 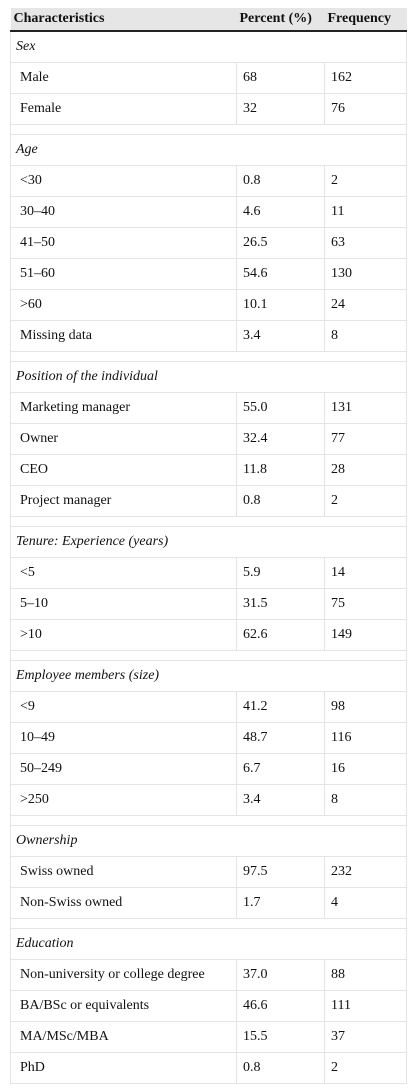 I want to click on header-row: Characteristics Percent (%) Frequency, so click(x=208, y=20).